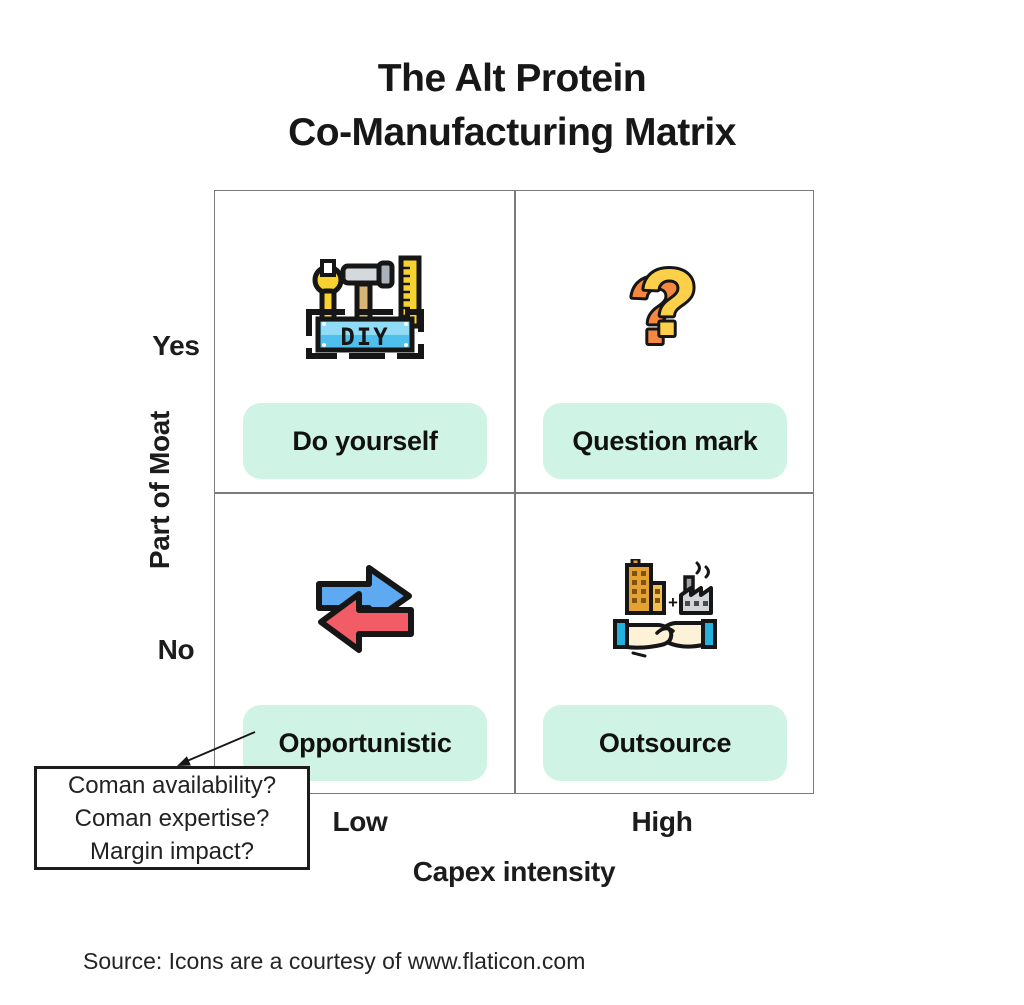 This screenshot has width=1024, height=1005. What do you see at coordinates (662, 821) in the screenshot?
I see `x-axis-tick-high: High` at bounding box center [662, 821].